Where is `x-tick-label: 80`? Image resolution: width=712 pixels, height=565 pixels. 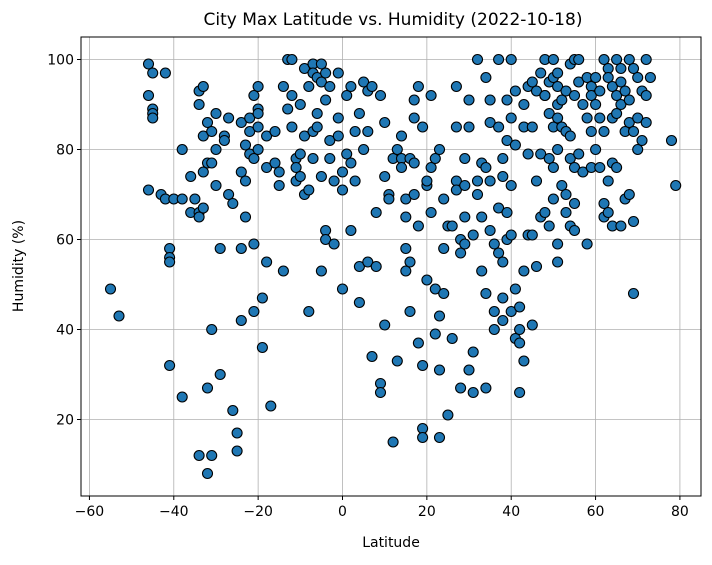
x-tick-label: 80 is located at coordinates (680, 512).